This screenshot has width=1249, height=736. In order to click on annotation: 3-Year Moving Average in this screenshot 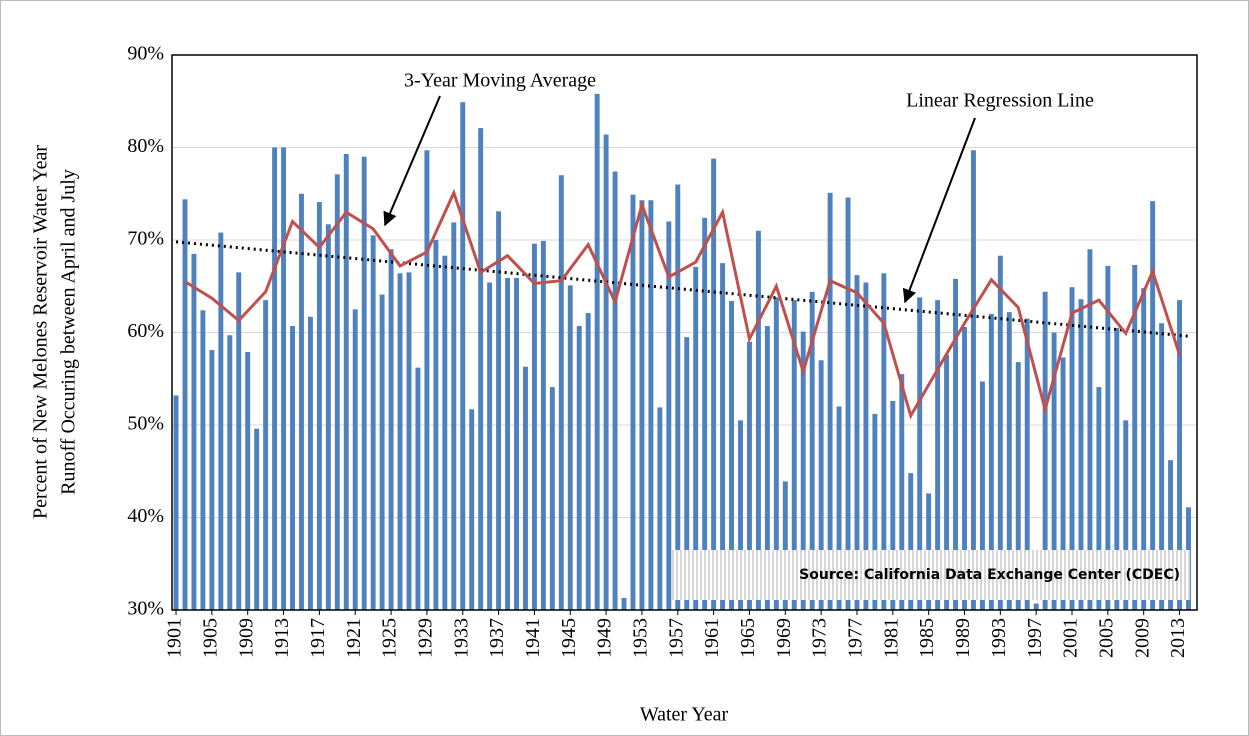, I will do `click(500, 81)`.